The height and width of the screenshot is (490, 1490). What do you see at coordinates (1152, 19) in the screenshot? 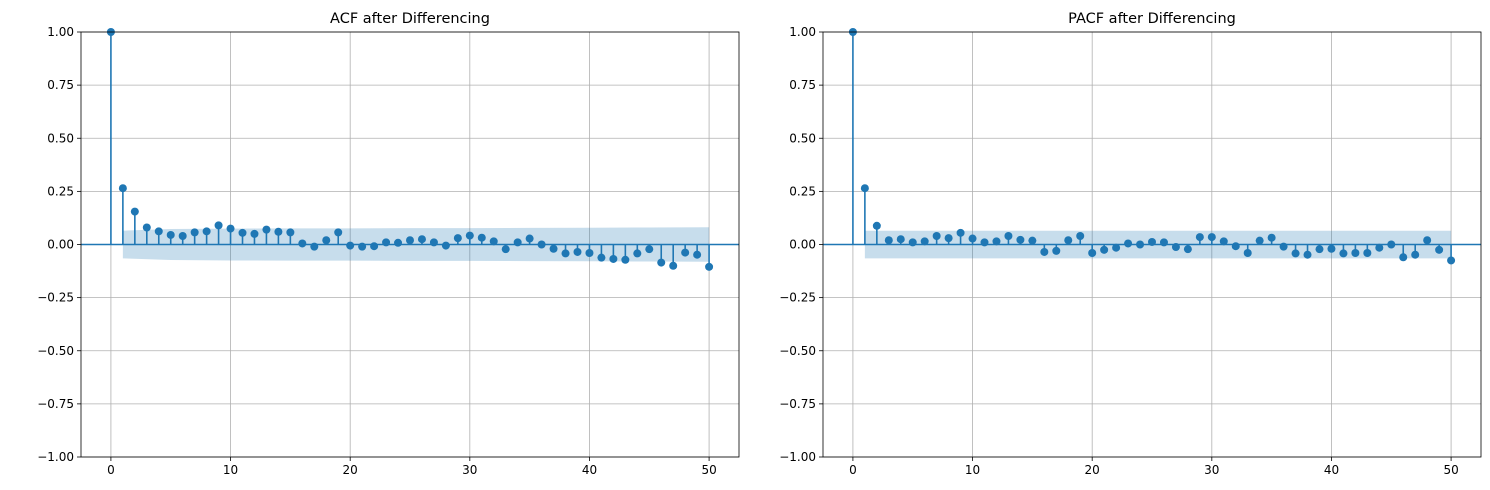
I see `pacf-title: PACF after Differencing` at bounding box center [1152, 19].